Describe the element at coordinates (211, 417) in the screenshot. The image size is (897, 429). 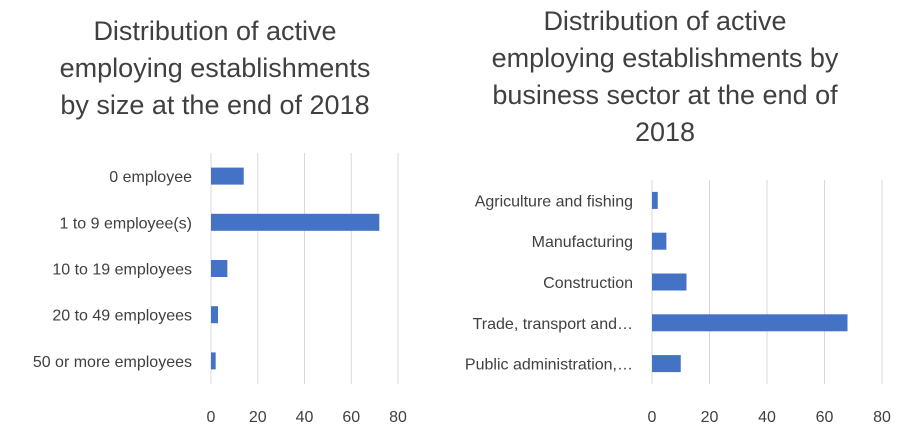
I see `chart-size-x-tick-label: 0` at that location.